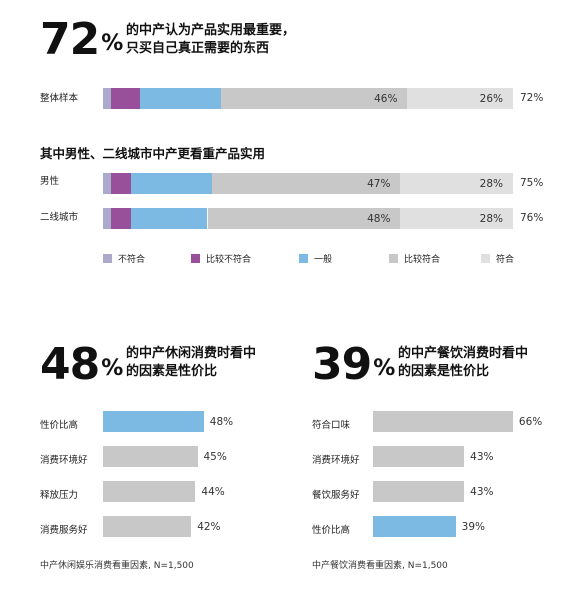 This screenshot has height=609, width=576. Describe the element at coordinates (59, 425) in the screenshot. I see `left-category-label-0: 性价比高` at that location.